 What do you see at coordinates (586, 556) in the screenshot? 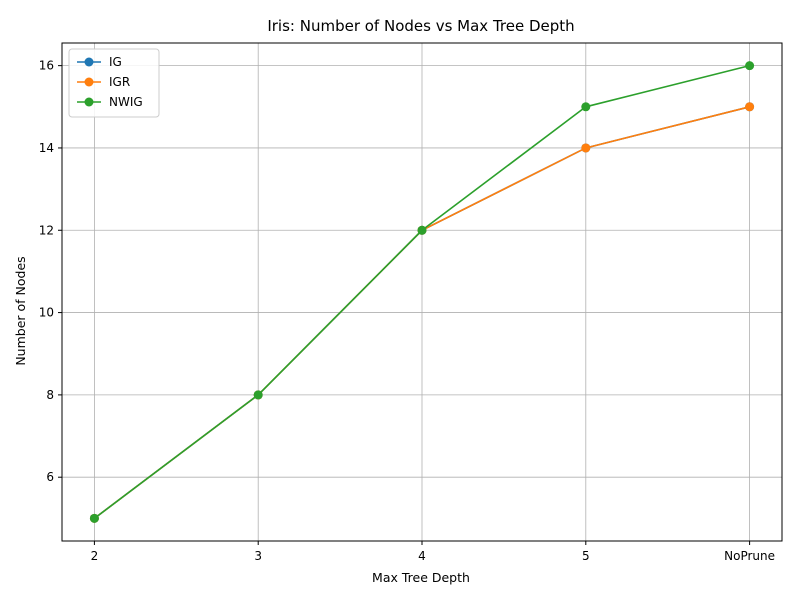
I see `x-tick-label: 5` at bounding box center [586, 556].